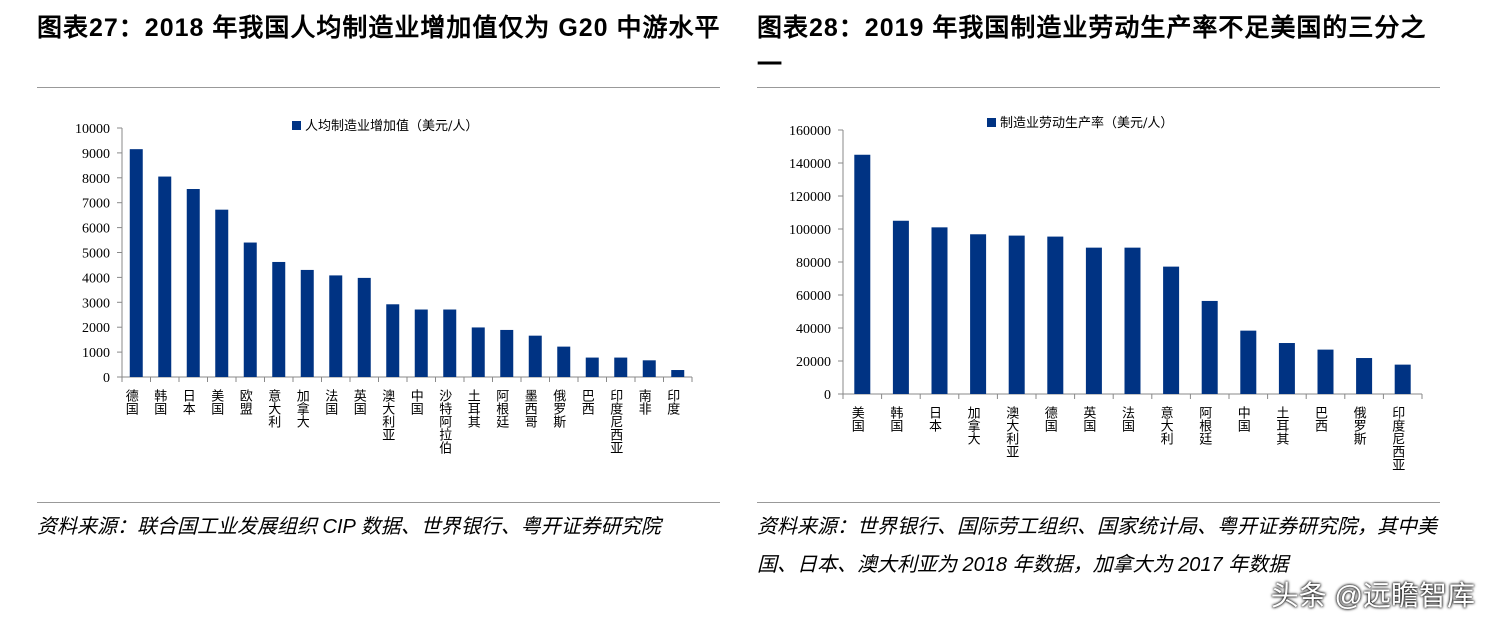 Image resolution: width=1493 pixels, height=628 pixels. I want to click on chart2-source-rule, so click(1098, 502).